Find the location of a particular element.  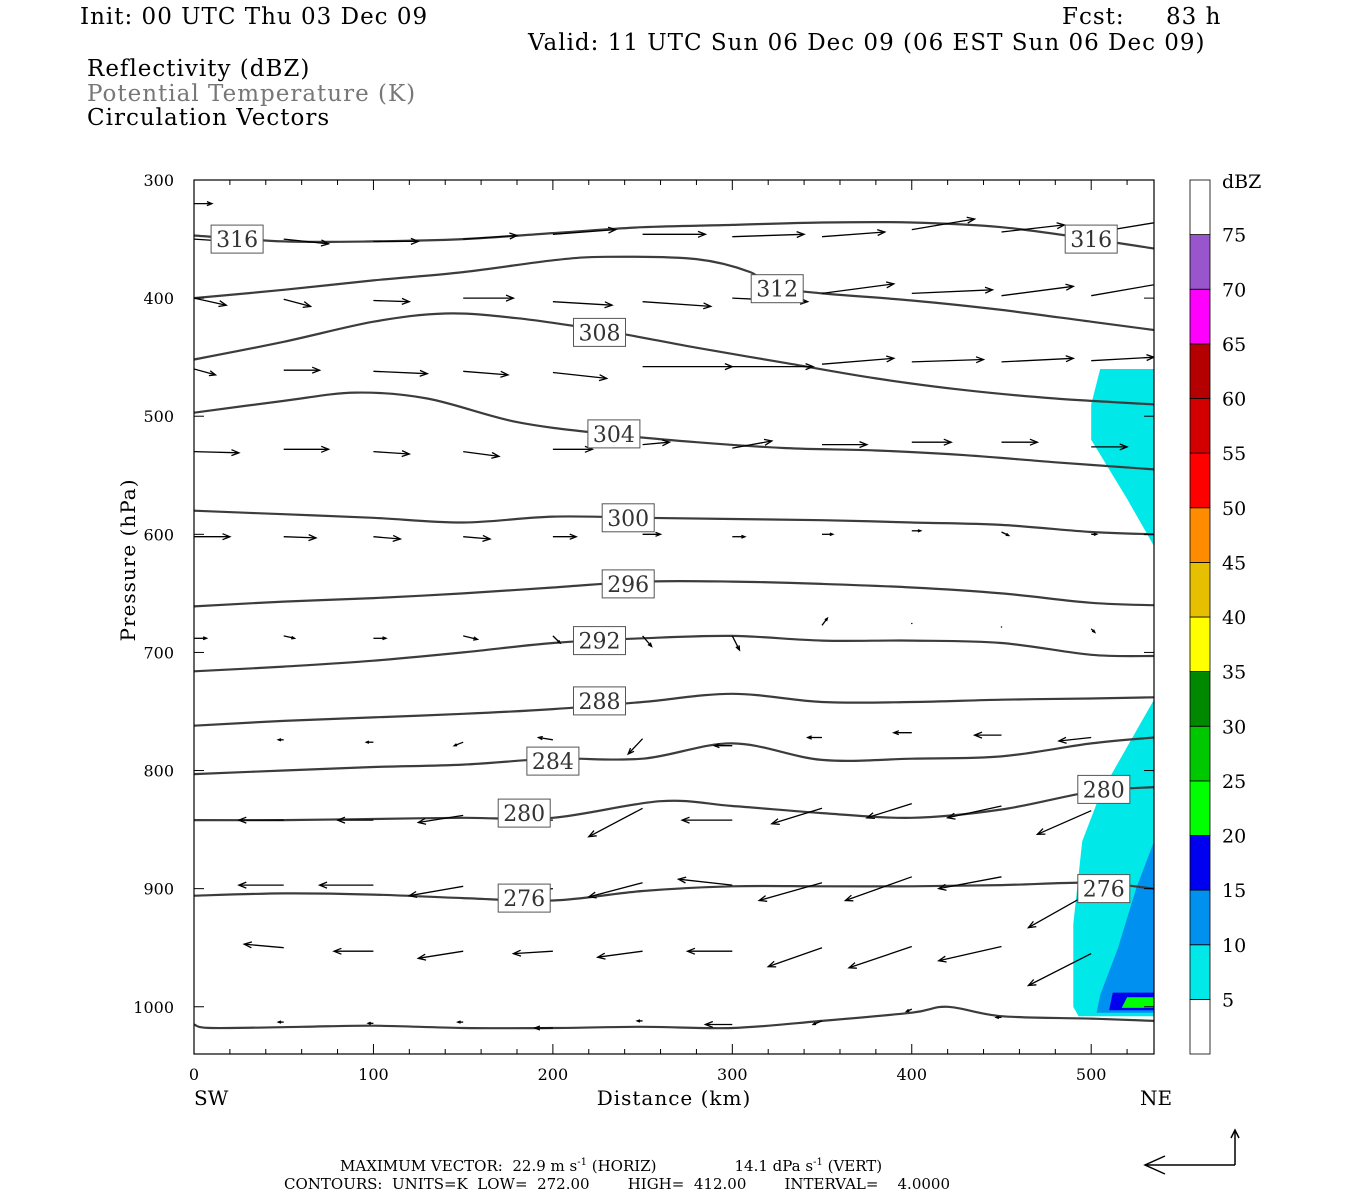

svg-text: 276 is located at coordinates (1104, 890).